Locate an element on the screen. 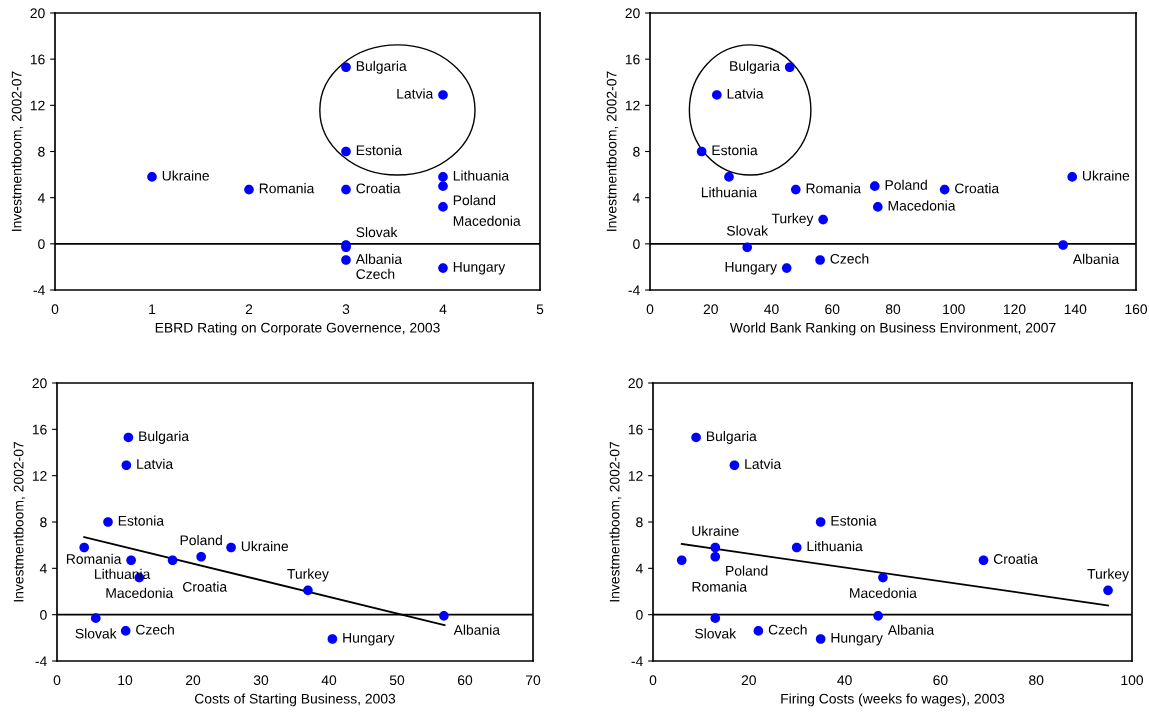 The width and height of the screenshot is (1149, 721). x-axis-title: Firing Costs (weeks fo wages), 2003 is located at coordinates (893, 700).